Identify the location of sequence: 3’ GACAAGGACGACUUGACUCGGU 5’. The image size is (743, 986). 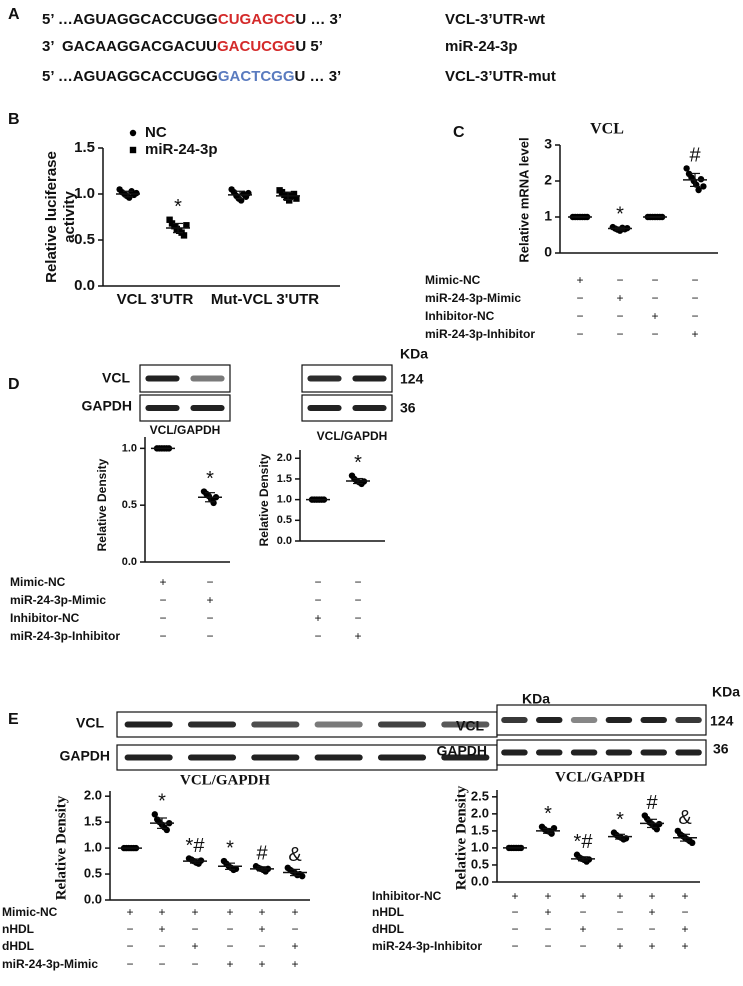
(182, 46).